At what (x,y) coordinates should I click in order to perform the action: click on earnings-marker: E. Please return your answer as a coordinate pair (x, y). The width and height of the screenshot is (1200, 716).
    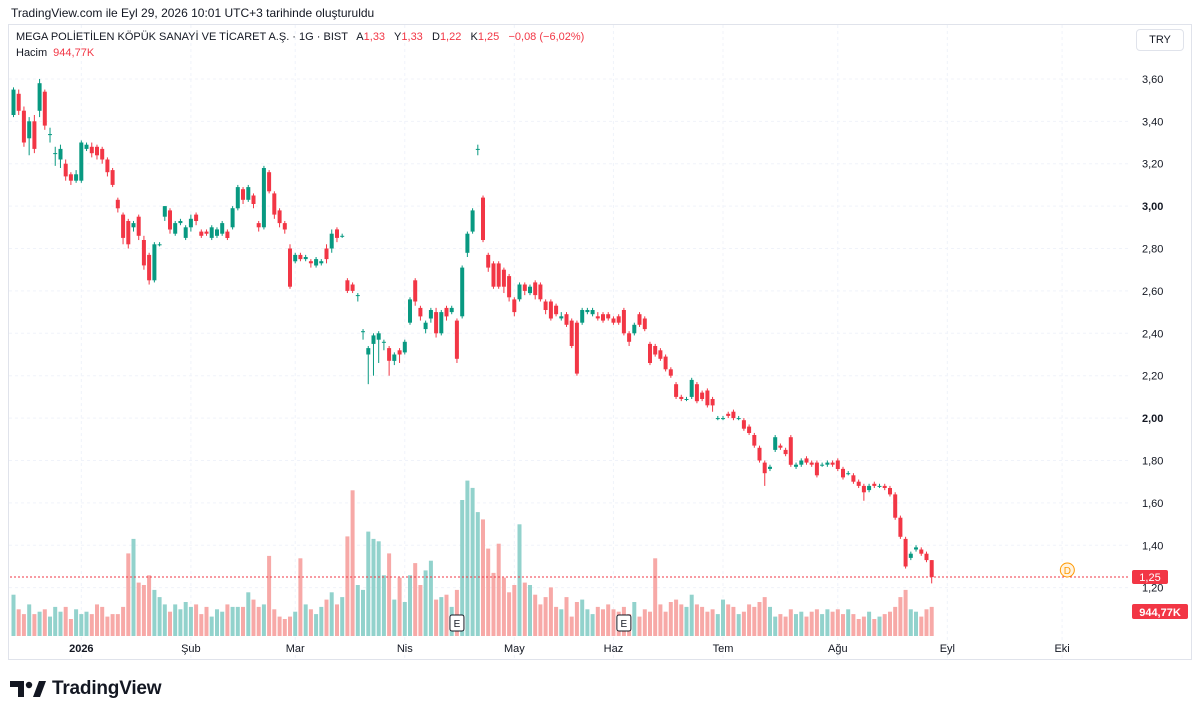
    Looking at the image, I should click on (624, 623).